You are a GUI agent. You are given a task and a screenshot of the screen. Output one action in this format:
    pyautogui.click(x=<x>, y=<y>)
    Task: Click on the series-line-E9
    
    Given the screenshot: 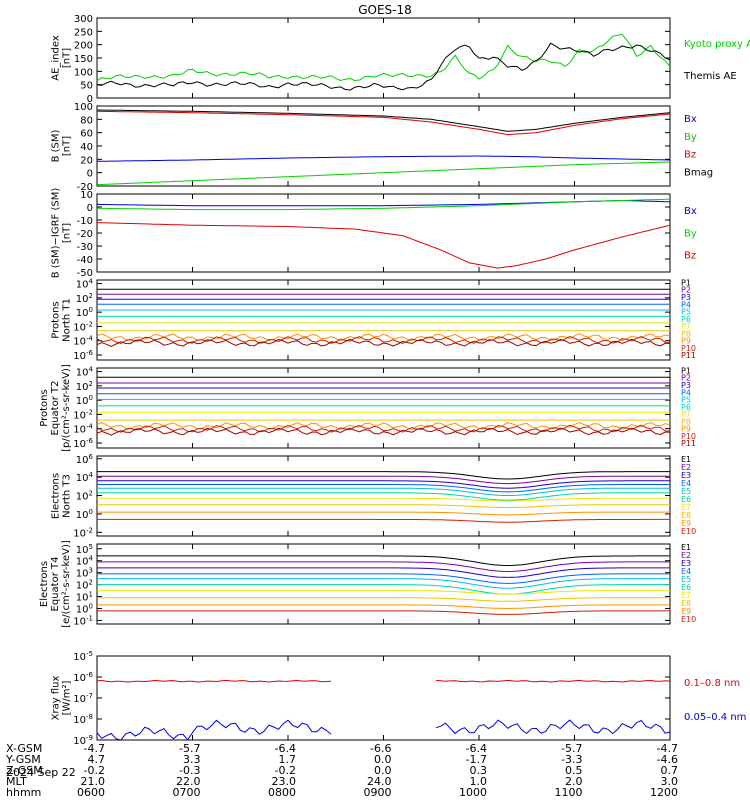 What is the action you would take?
    pyautogui.click(x=383, y=607)
    